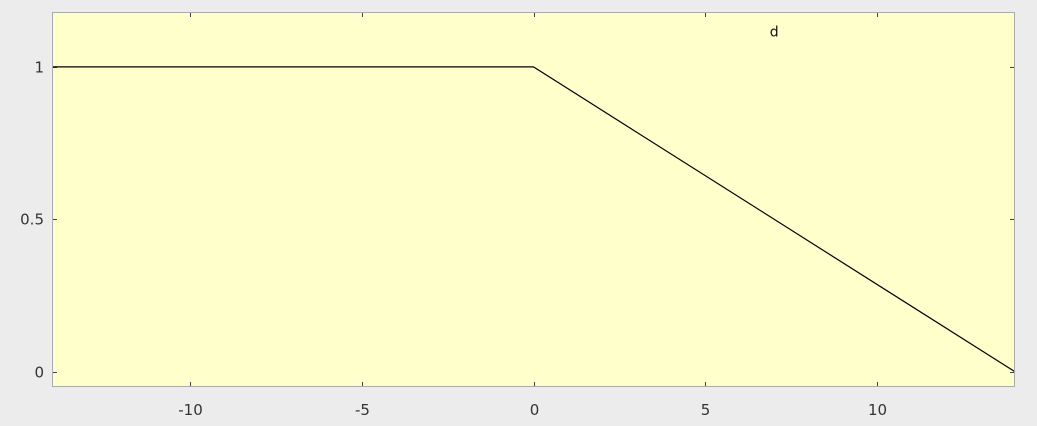 Image resolution: width=1037 pixels, height=426 pixels. I want to click on x-tick-label: -10, so click(190, 410).